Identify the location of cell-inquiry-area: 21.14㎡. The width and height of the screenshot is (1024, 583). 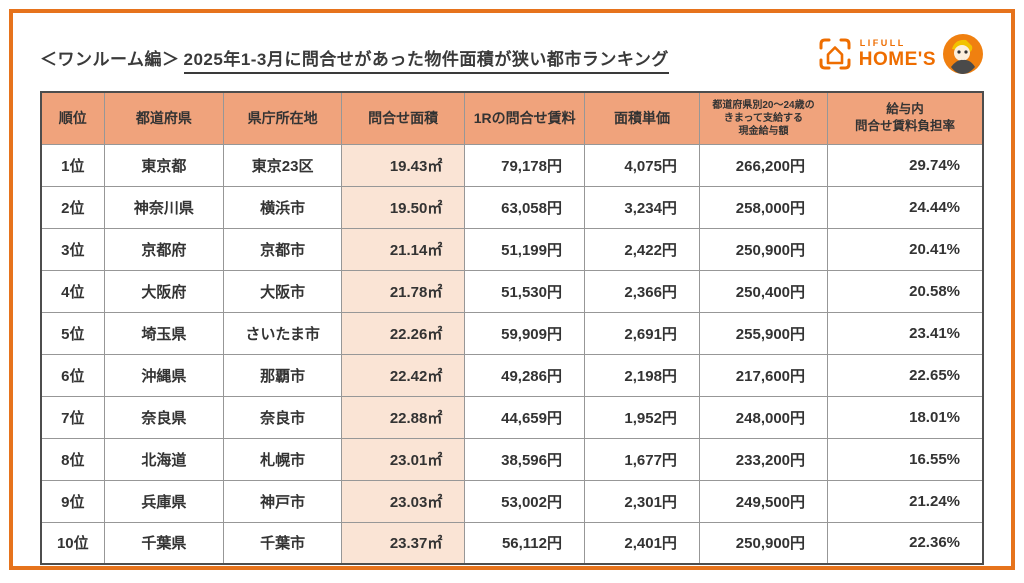
(403, 249).